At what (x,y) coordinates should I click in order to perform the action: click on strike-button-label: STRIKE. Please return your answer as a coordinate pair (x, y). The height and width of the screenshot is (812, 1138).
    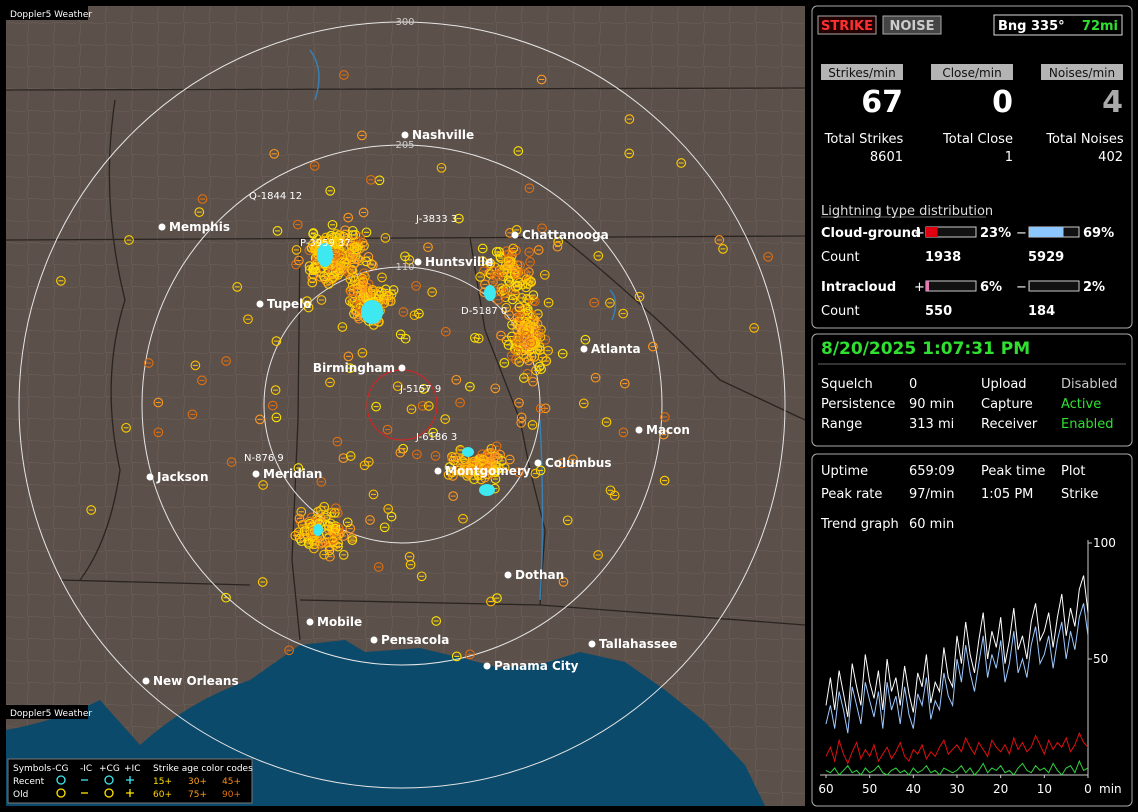
    Looking at the image, I should click on (847, 26).